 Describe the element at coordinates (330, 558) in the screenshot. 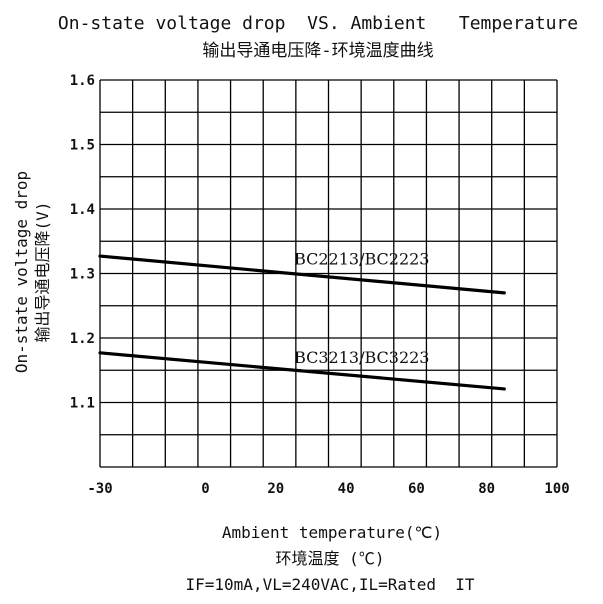

I see `x-axis-label-cn: 环境温度 (℃)` at that location.